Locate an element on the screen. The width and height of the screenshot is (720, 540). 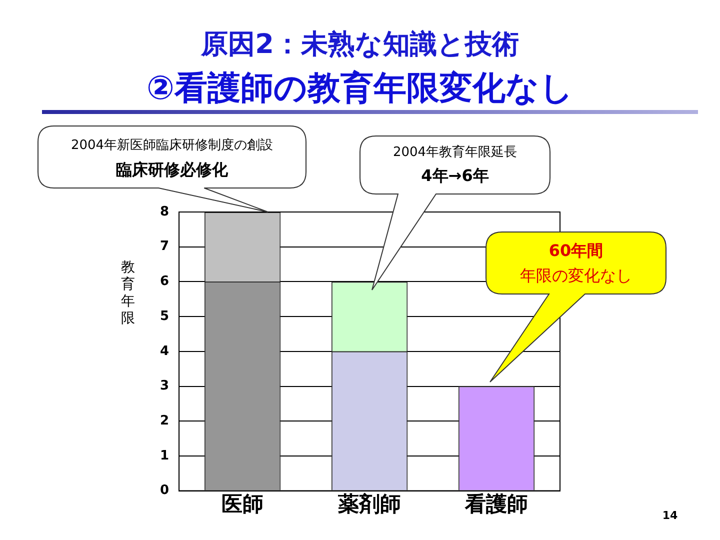
chart-title: 原因2：未熟な知識と技術 is located at coordinates (360, 45).